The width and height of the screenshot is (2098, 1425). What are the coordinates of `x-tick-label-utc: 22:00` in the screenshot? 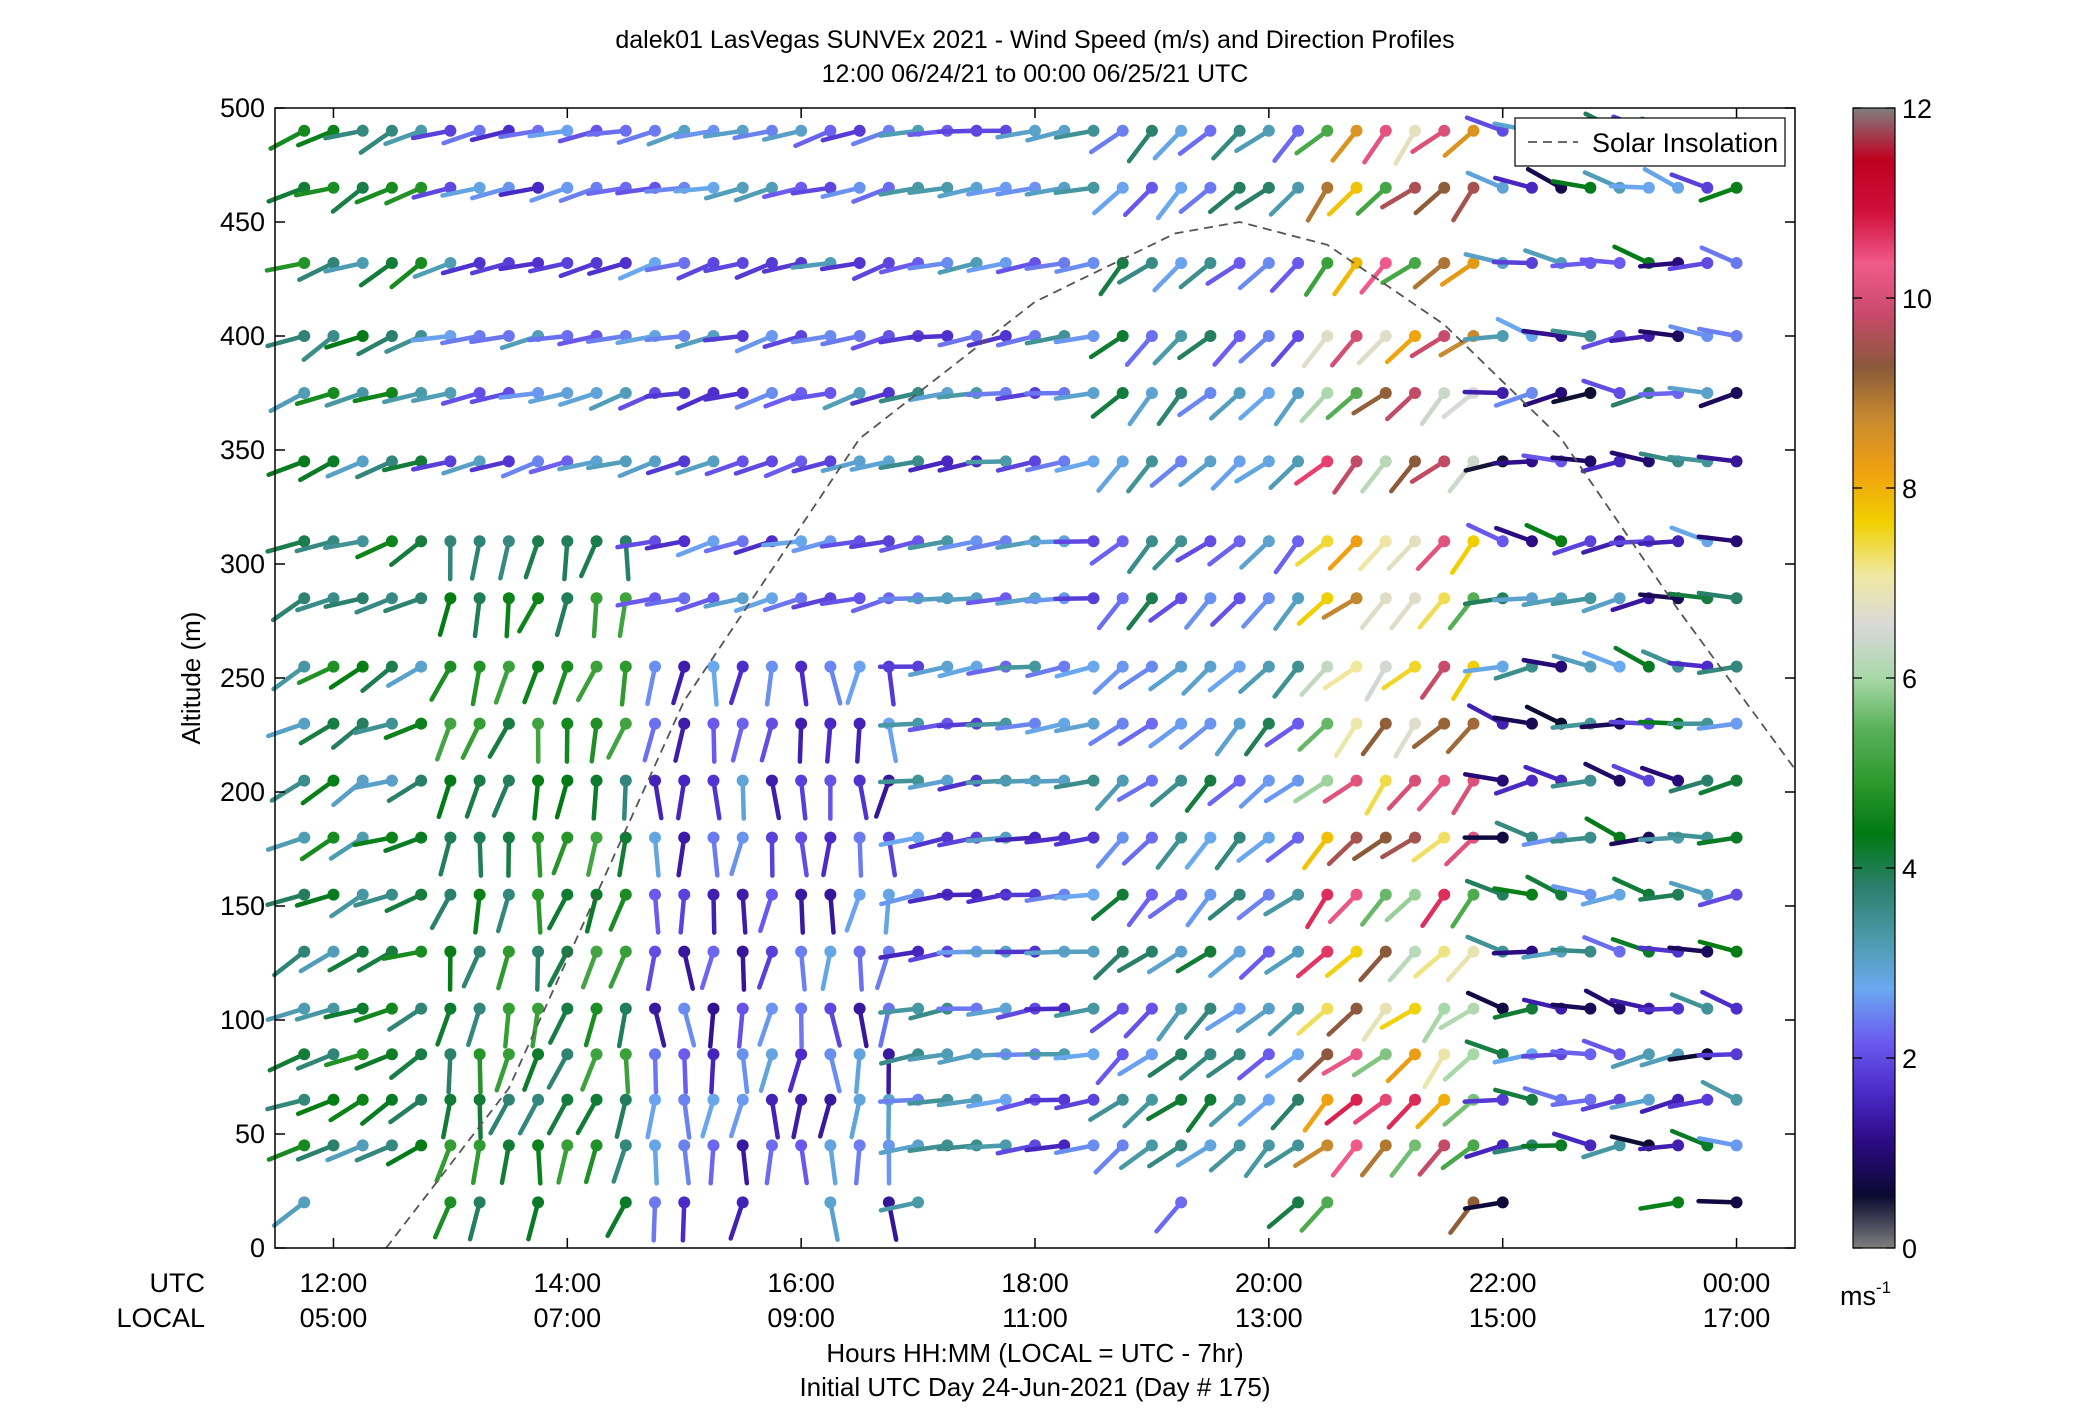 It's located at (1503, 1283).